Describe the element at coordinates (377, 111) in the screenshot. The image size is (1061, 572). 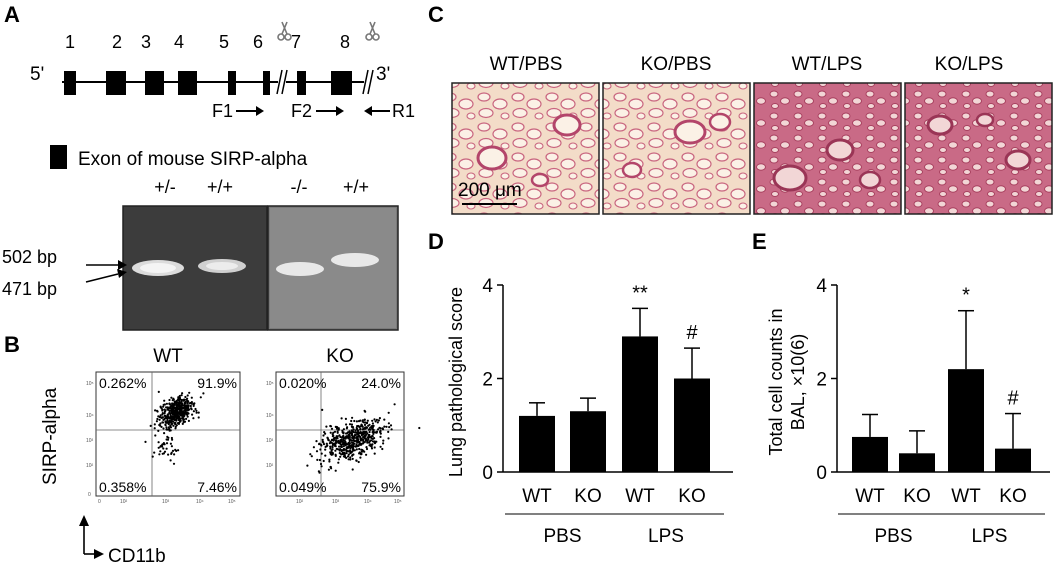
I see `arrow-left-icon` at that location.